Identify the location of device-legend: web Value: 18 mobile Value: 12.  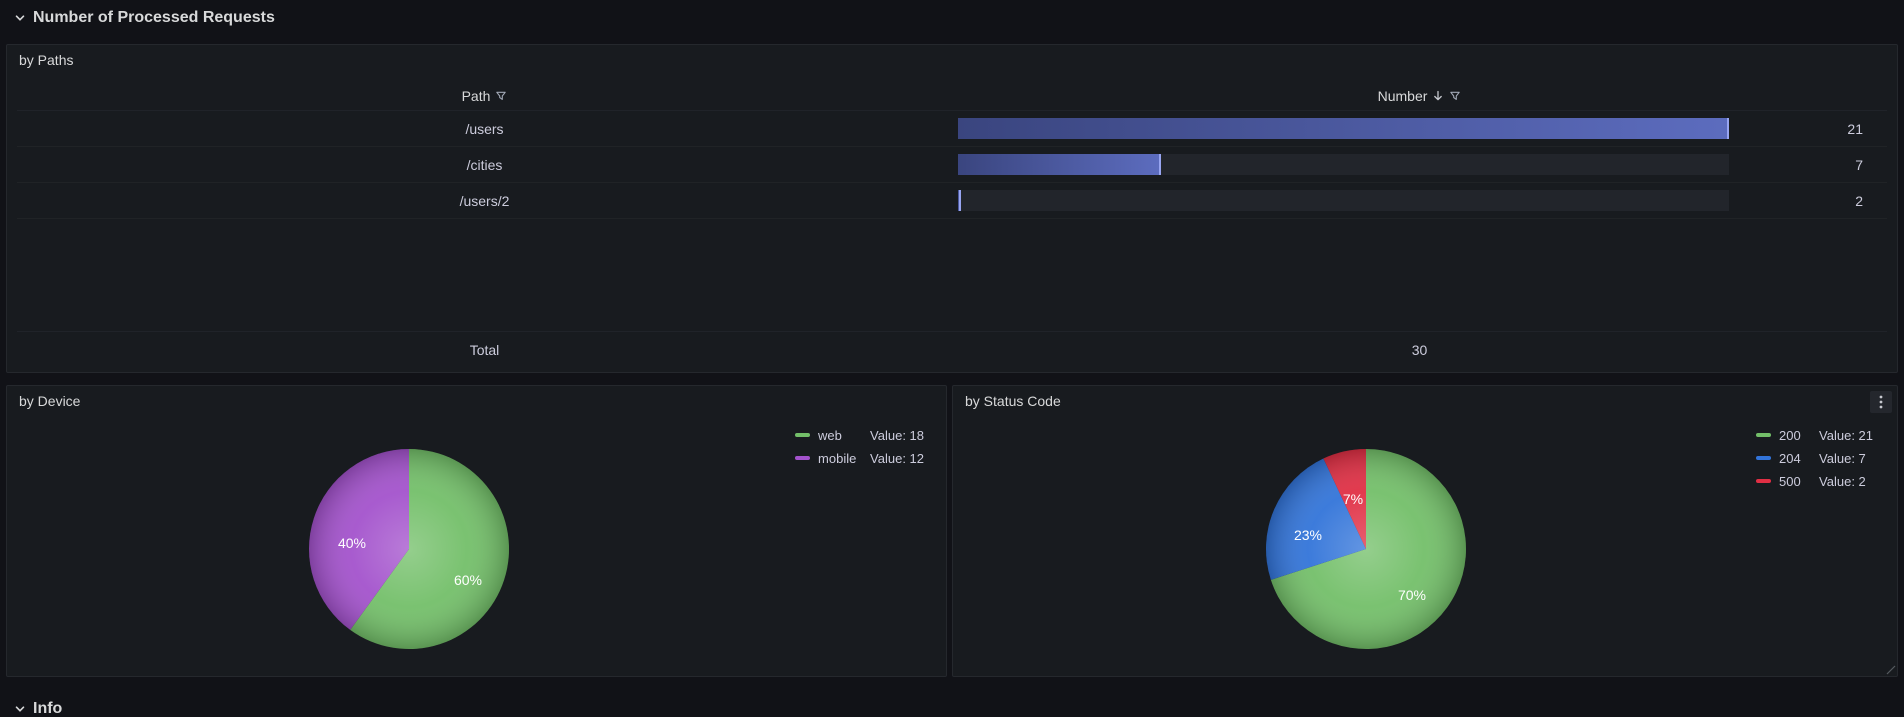
(859, 446).